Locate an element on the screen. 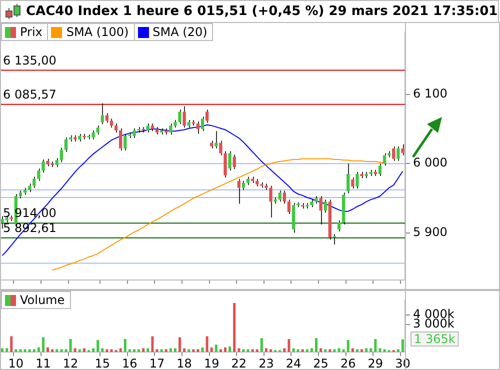 This screenshot has width=500, height=370. x-tick-label: 23 is located at coordinates (266, 363).